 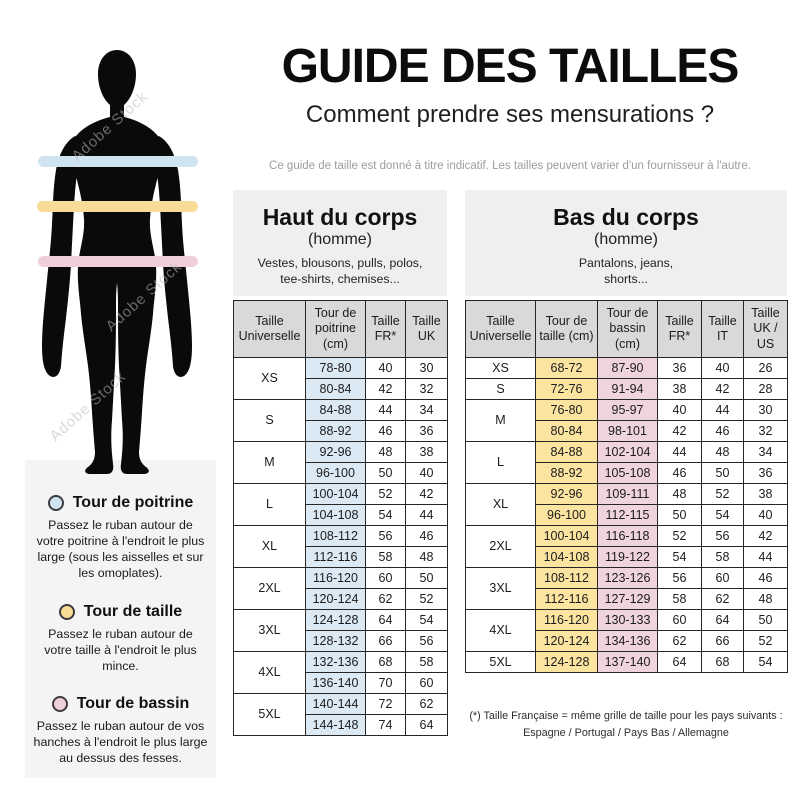 What do you see at coordinates (627, 329) in the screenshot?
I see `column-header-cell: Tour de bassin (cm)` at bounding box center [627, 329].